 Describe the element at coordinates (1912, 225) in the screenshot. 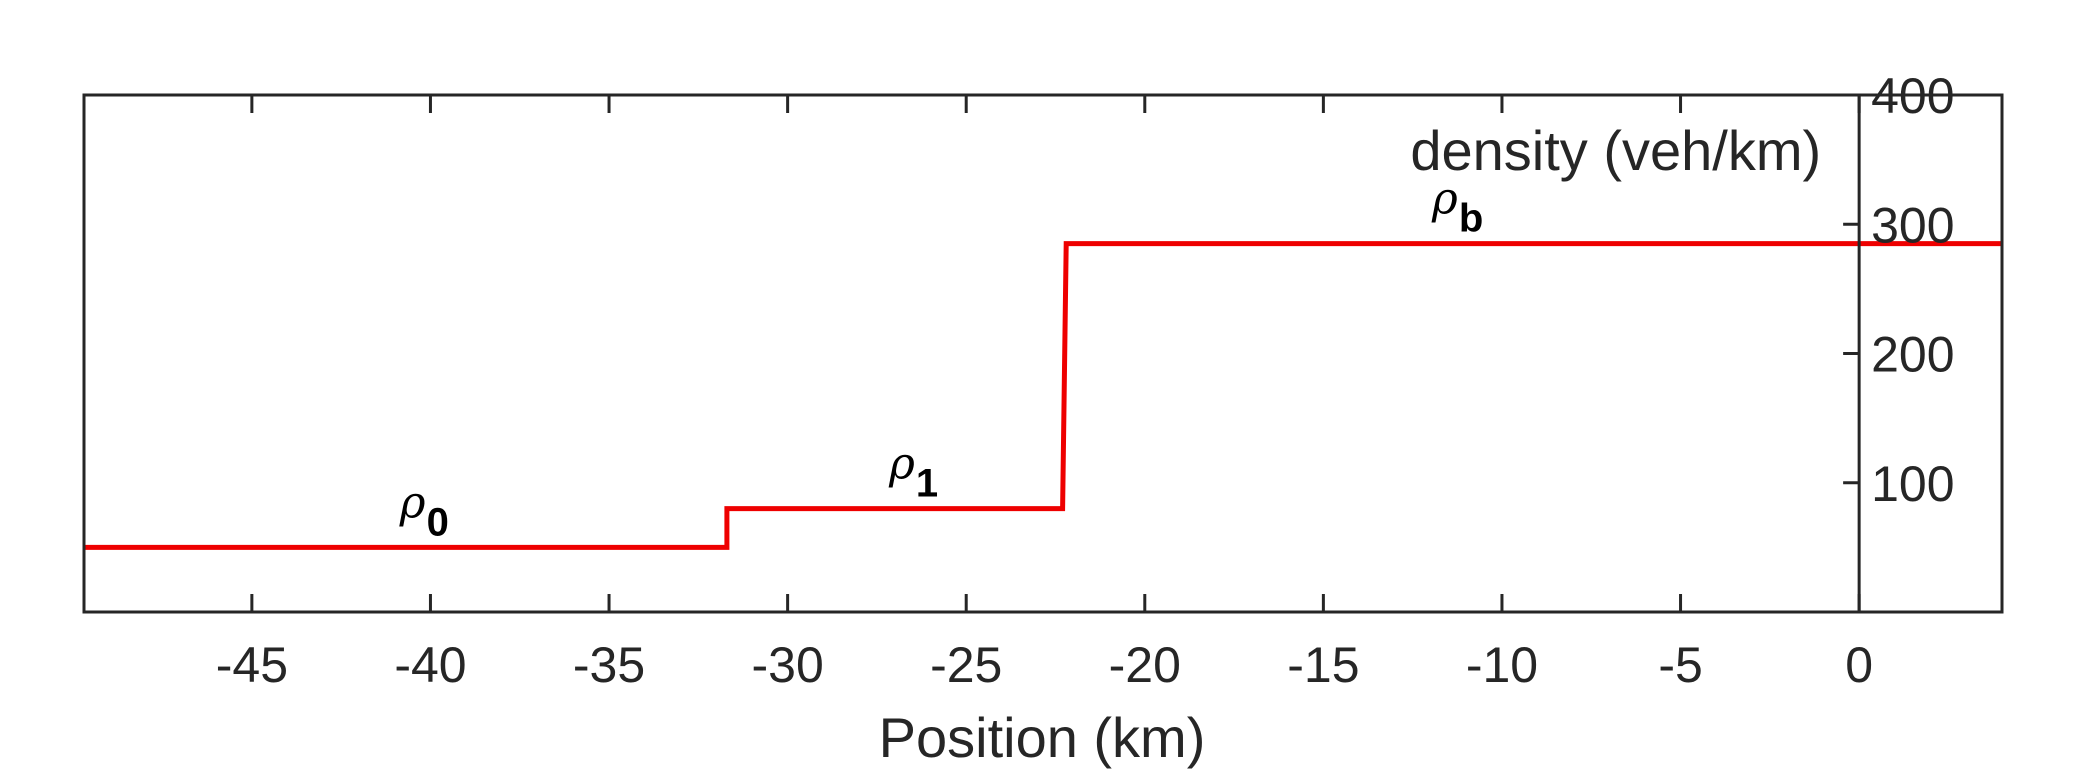

I see `y-tick-label: 300` at that location.